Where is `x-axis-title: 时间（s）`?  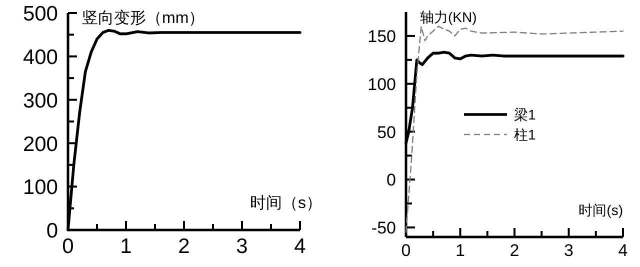
x-axis-title: 时间（s） is located at coordinates (286, 203).